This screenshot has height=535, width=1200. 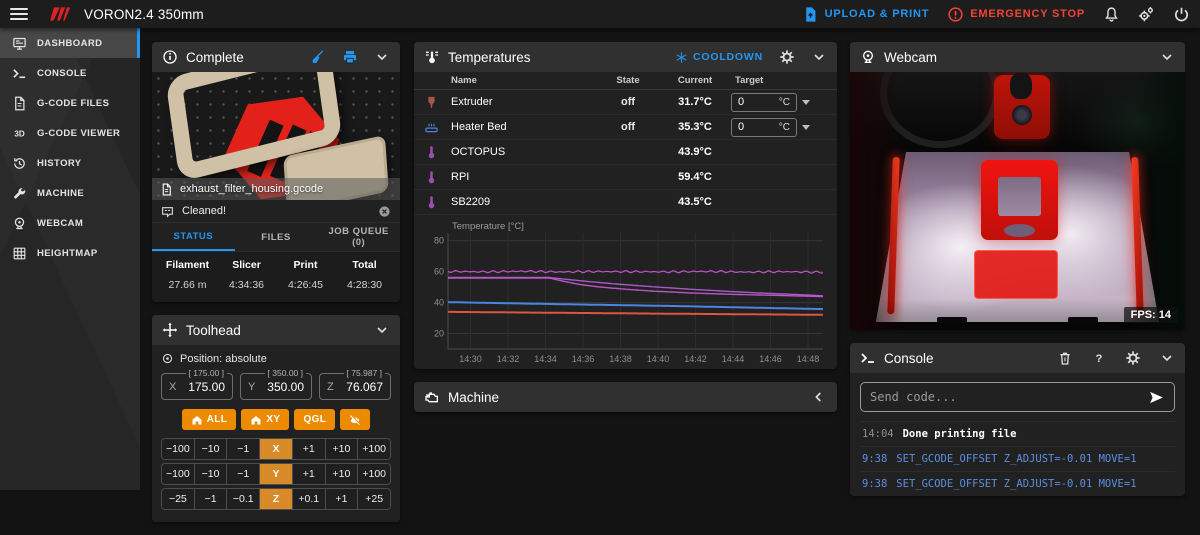 I want to click on snowflake-icon, so click(x=681, y=57).